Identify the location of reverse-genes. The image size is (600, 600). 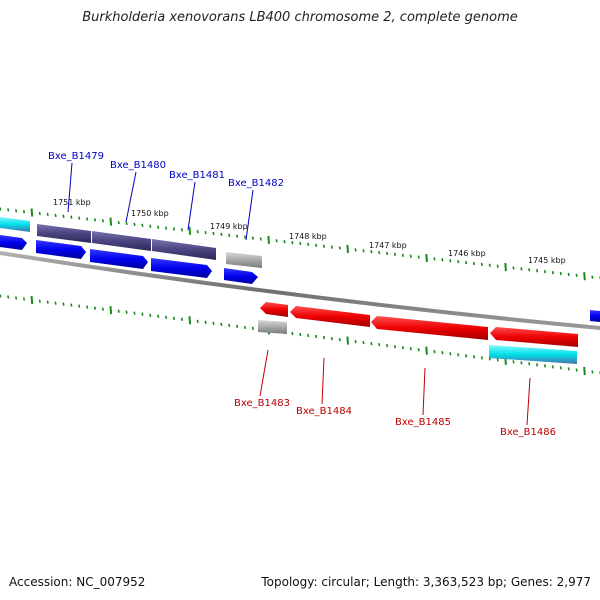
(419, 324).